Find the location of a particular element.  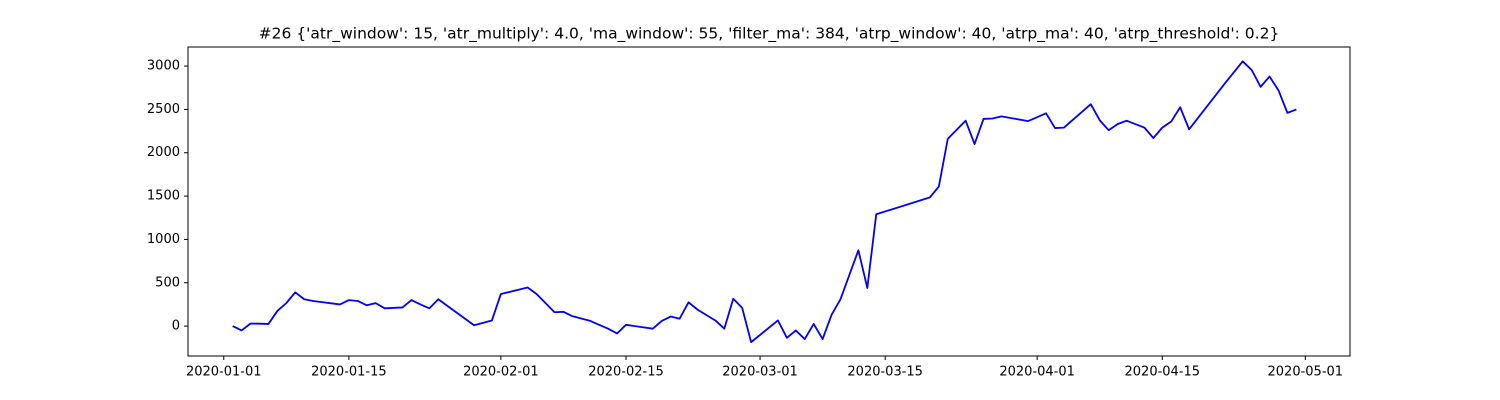

y-tick-label: 1500 is located at coordinates (163, 196).